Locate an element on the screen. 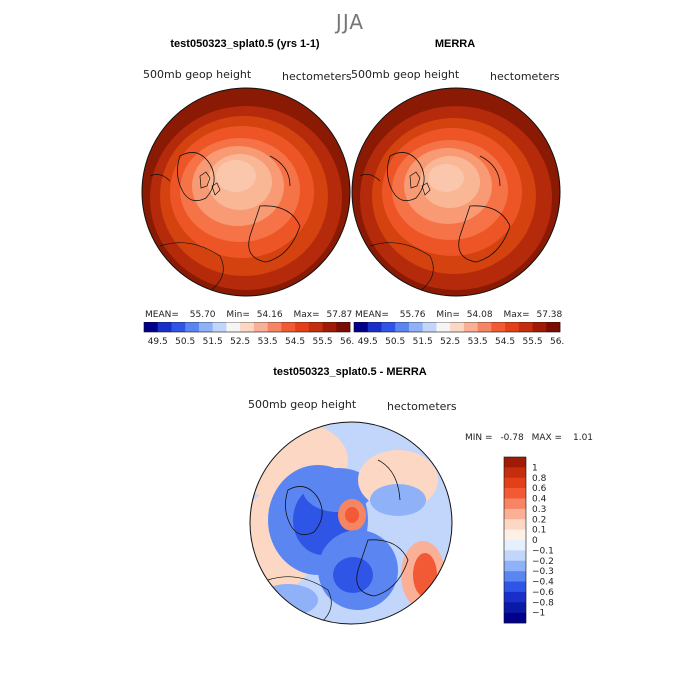  map3-colorbar-tick-label: 0.1 is located at coordinates (539, 531).